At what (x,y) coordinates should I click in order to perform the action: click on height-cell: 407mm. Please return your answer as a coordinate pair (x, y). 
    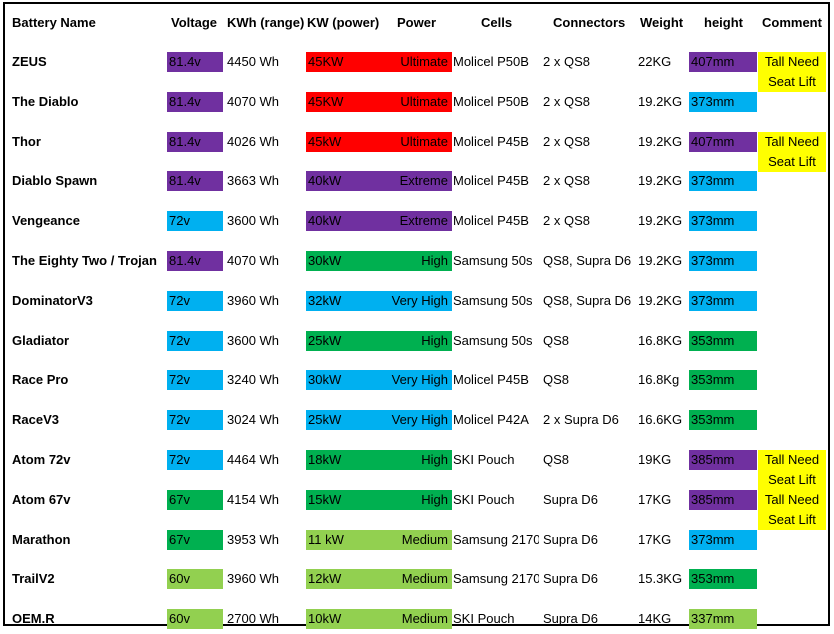
    Looking at the image, I should click on (723, 62).